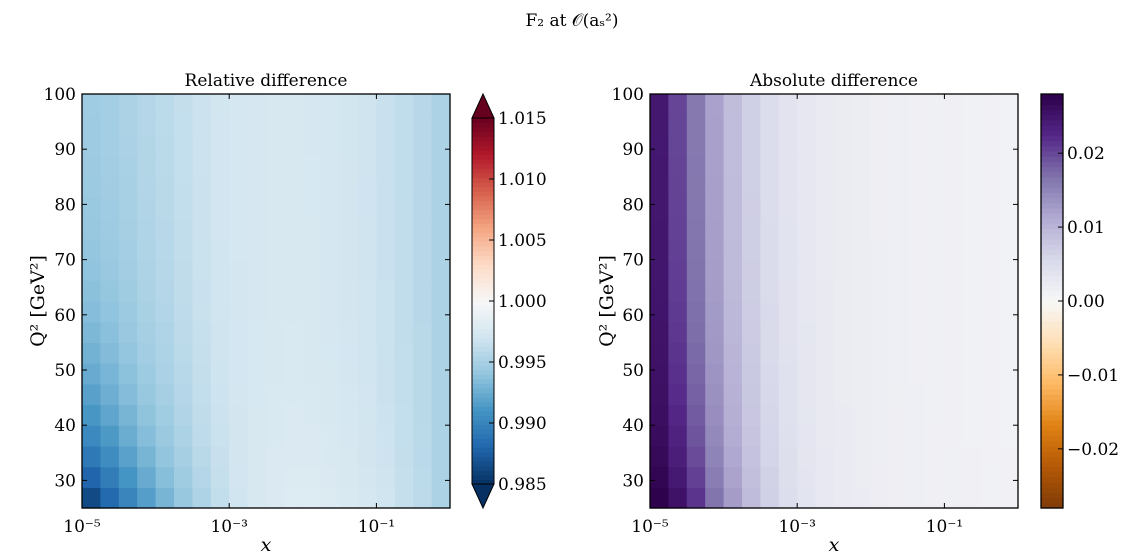  Describe the element at coordinates (65, 150) in the screenshot. I see `y-tick-label: 90` at that location.